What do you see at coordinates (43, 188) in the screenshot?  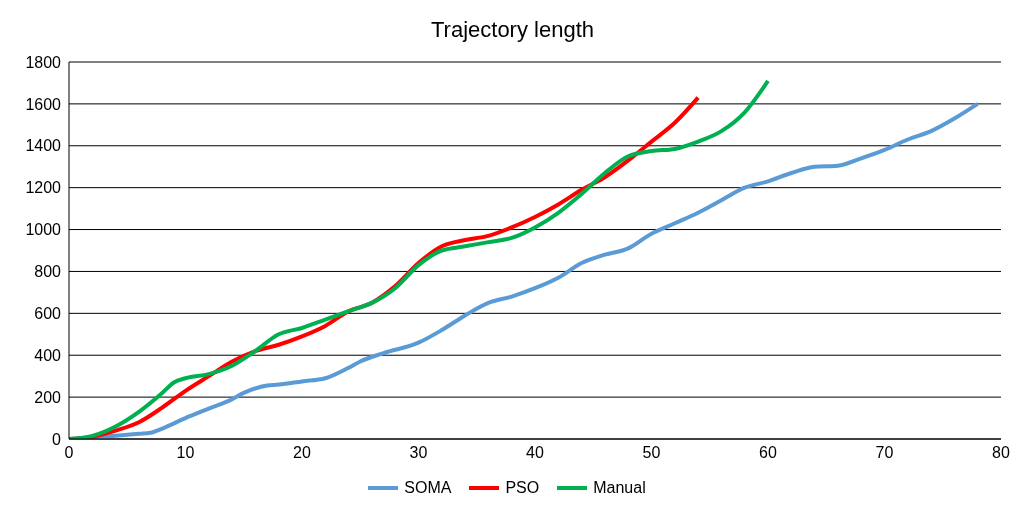 I see `y-tick-label: 1200` at bounding box center [43, 188].